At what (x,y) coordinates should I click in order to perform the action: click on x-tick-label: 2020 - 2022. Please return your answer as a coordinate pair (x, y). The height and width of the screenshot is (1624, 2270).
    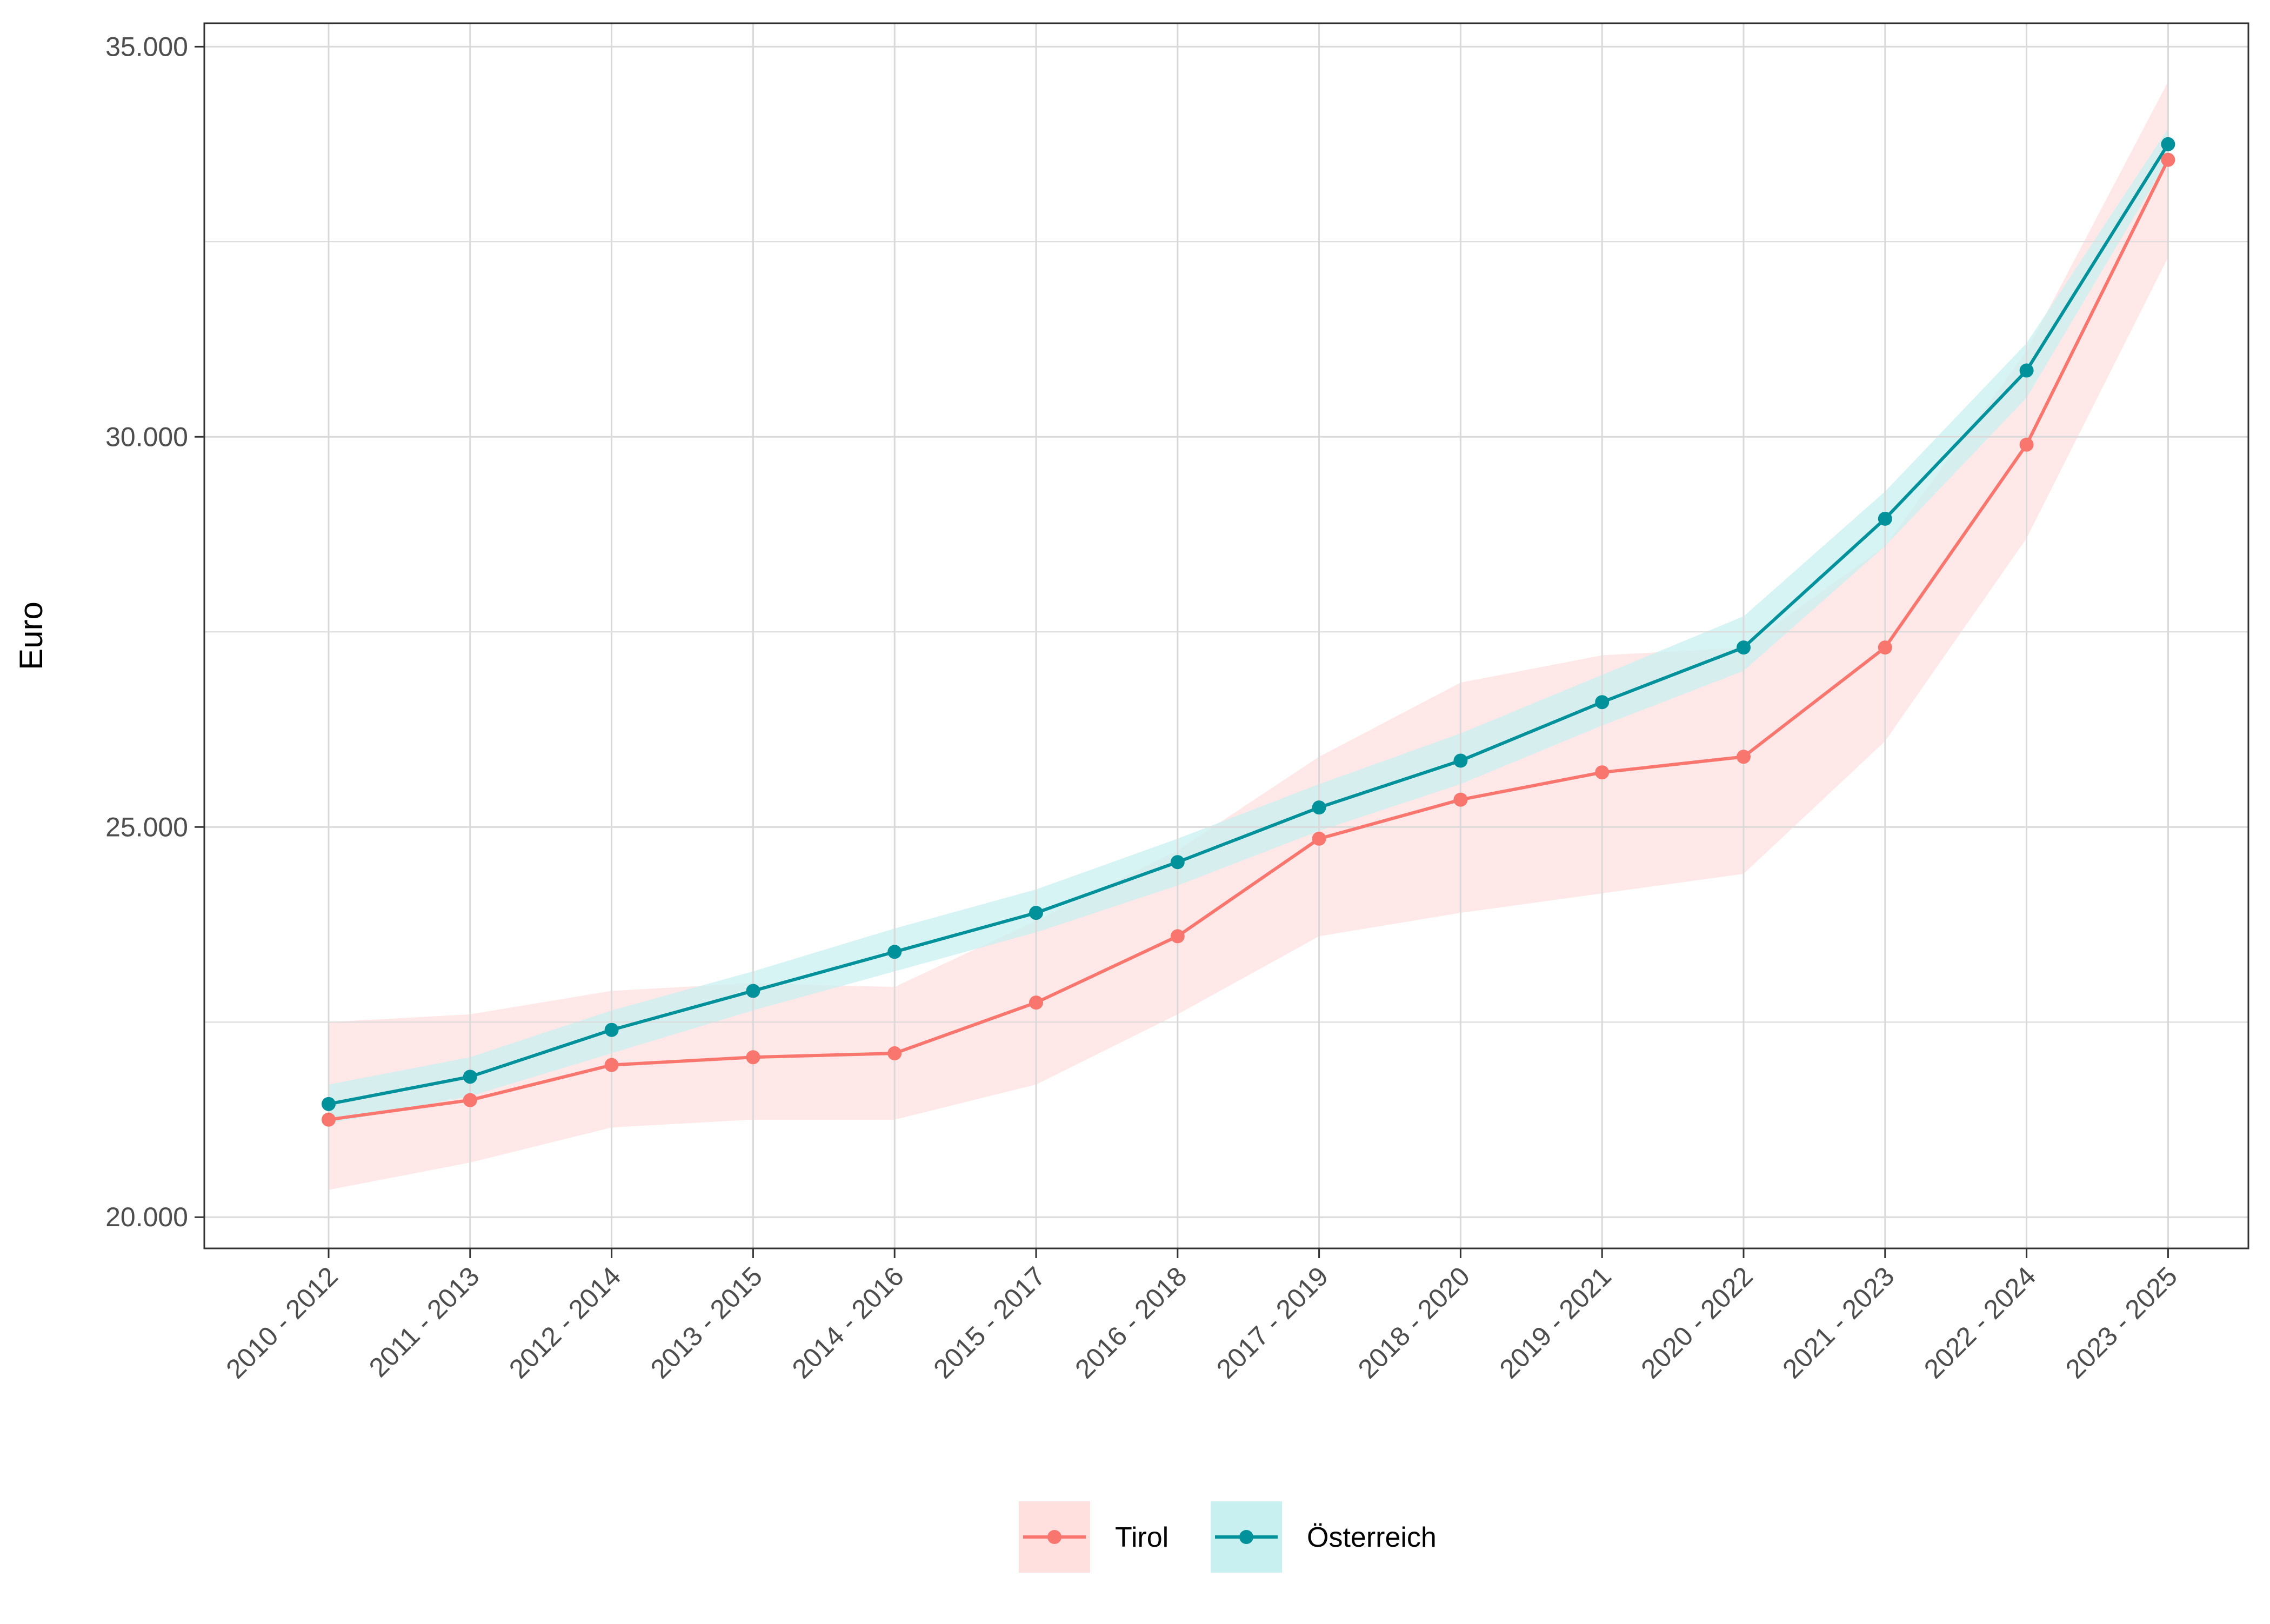
    Looking at the image, I should click on (1696, 1322).